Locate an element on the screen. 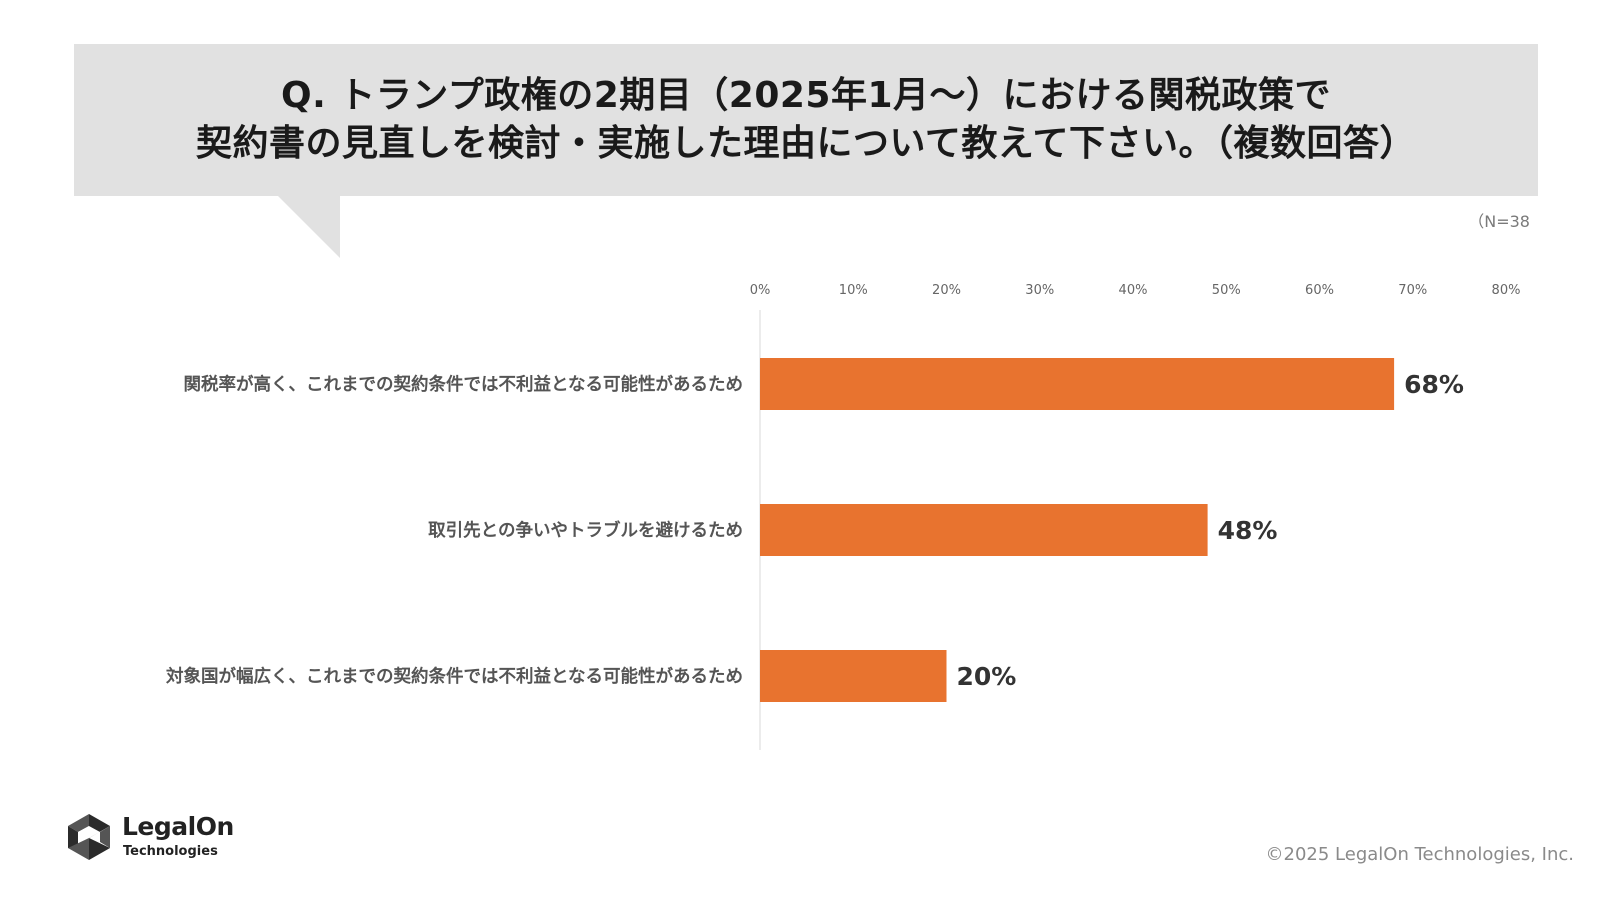 This screenshot has width=1600, height=900. category-label: 取引先との争いやトラブルを避けるため is located at coordinates (585, 530).